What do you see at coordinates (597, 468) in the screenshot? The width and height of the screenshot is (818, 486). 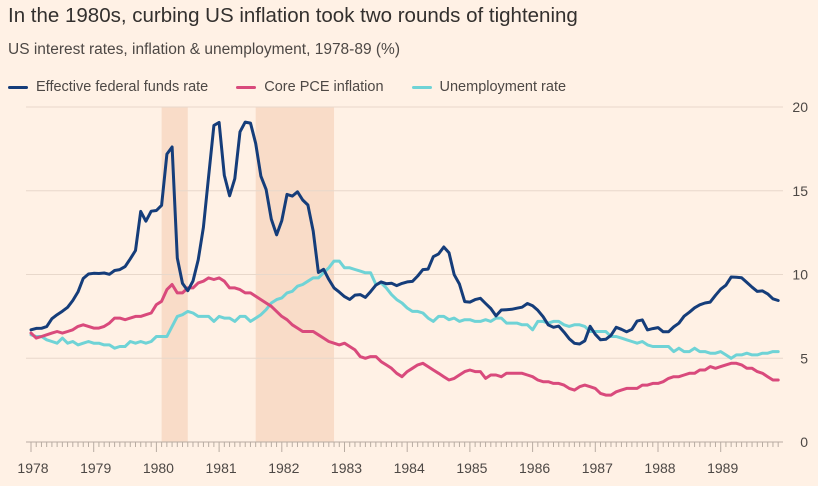 I see `x-tick-label: 1987` at bounding box center [597, 468].